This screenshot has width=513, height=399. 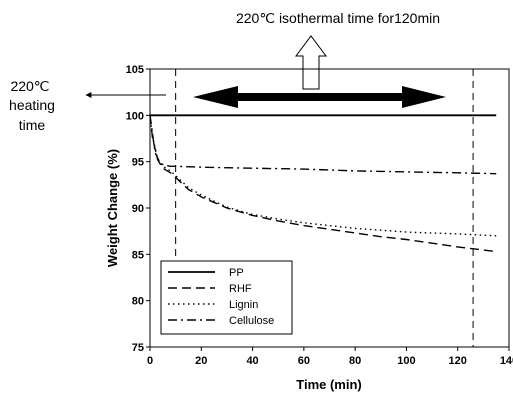 What do you see at coordinates (323, 145) in the screenshot?
I see `series-cellulose-line` at bounding box center [323, 145].